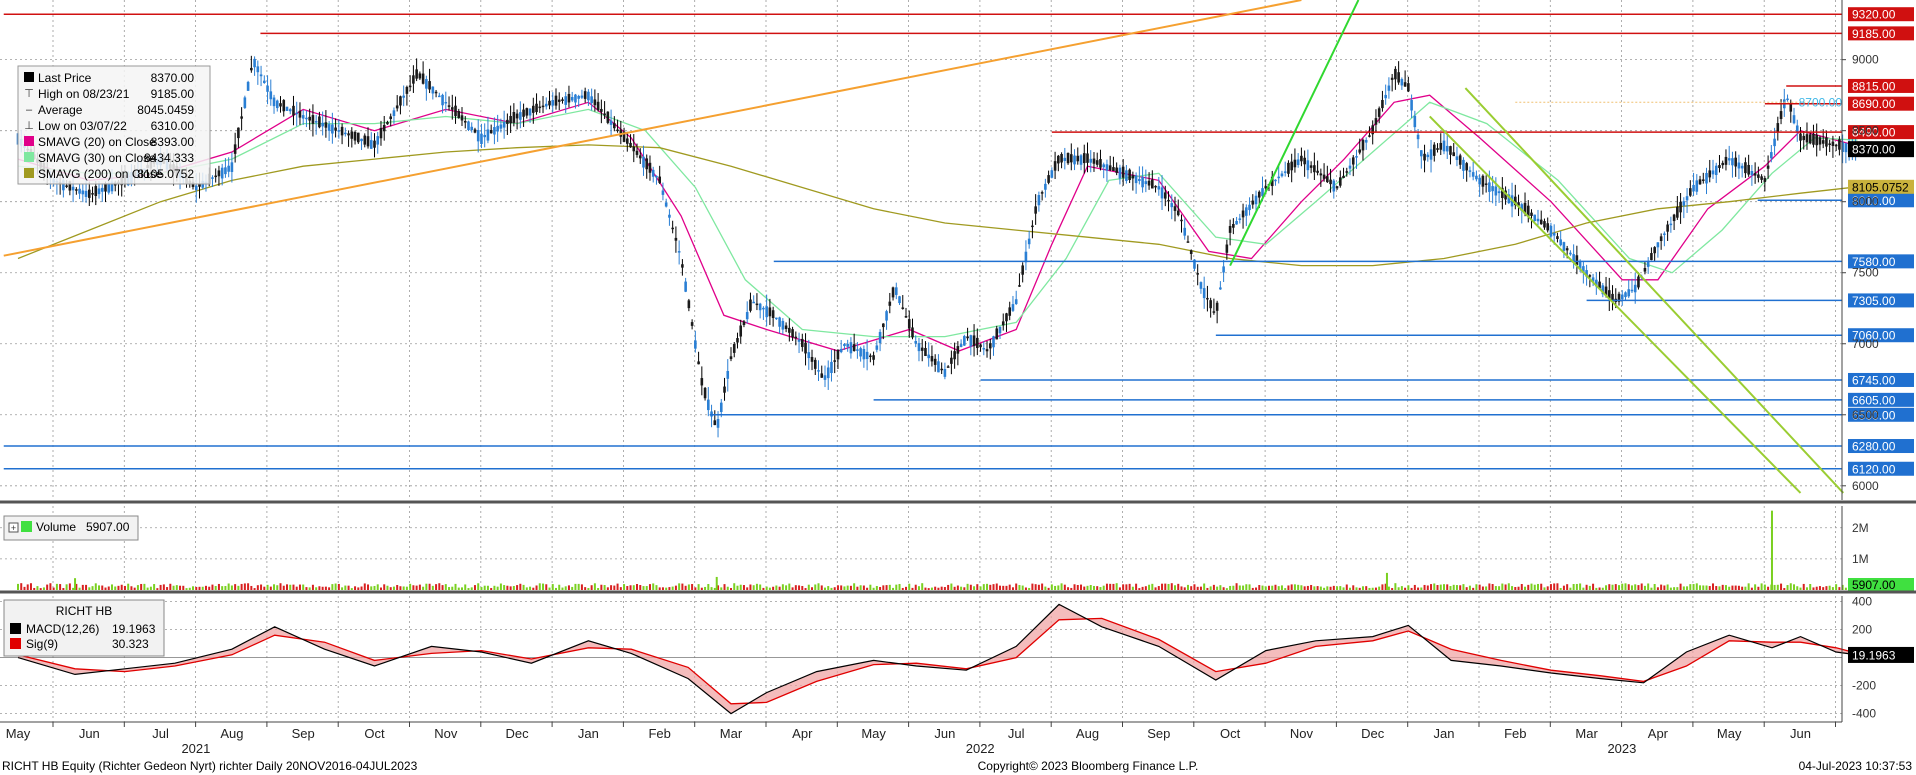  I want to click on legend-label: SMAVG (20) on Close, so click(97, 142).